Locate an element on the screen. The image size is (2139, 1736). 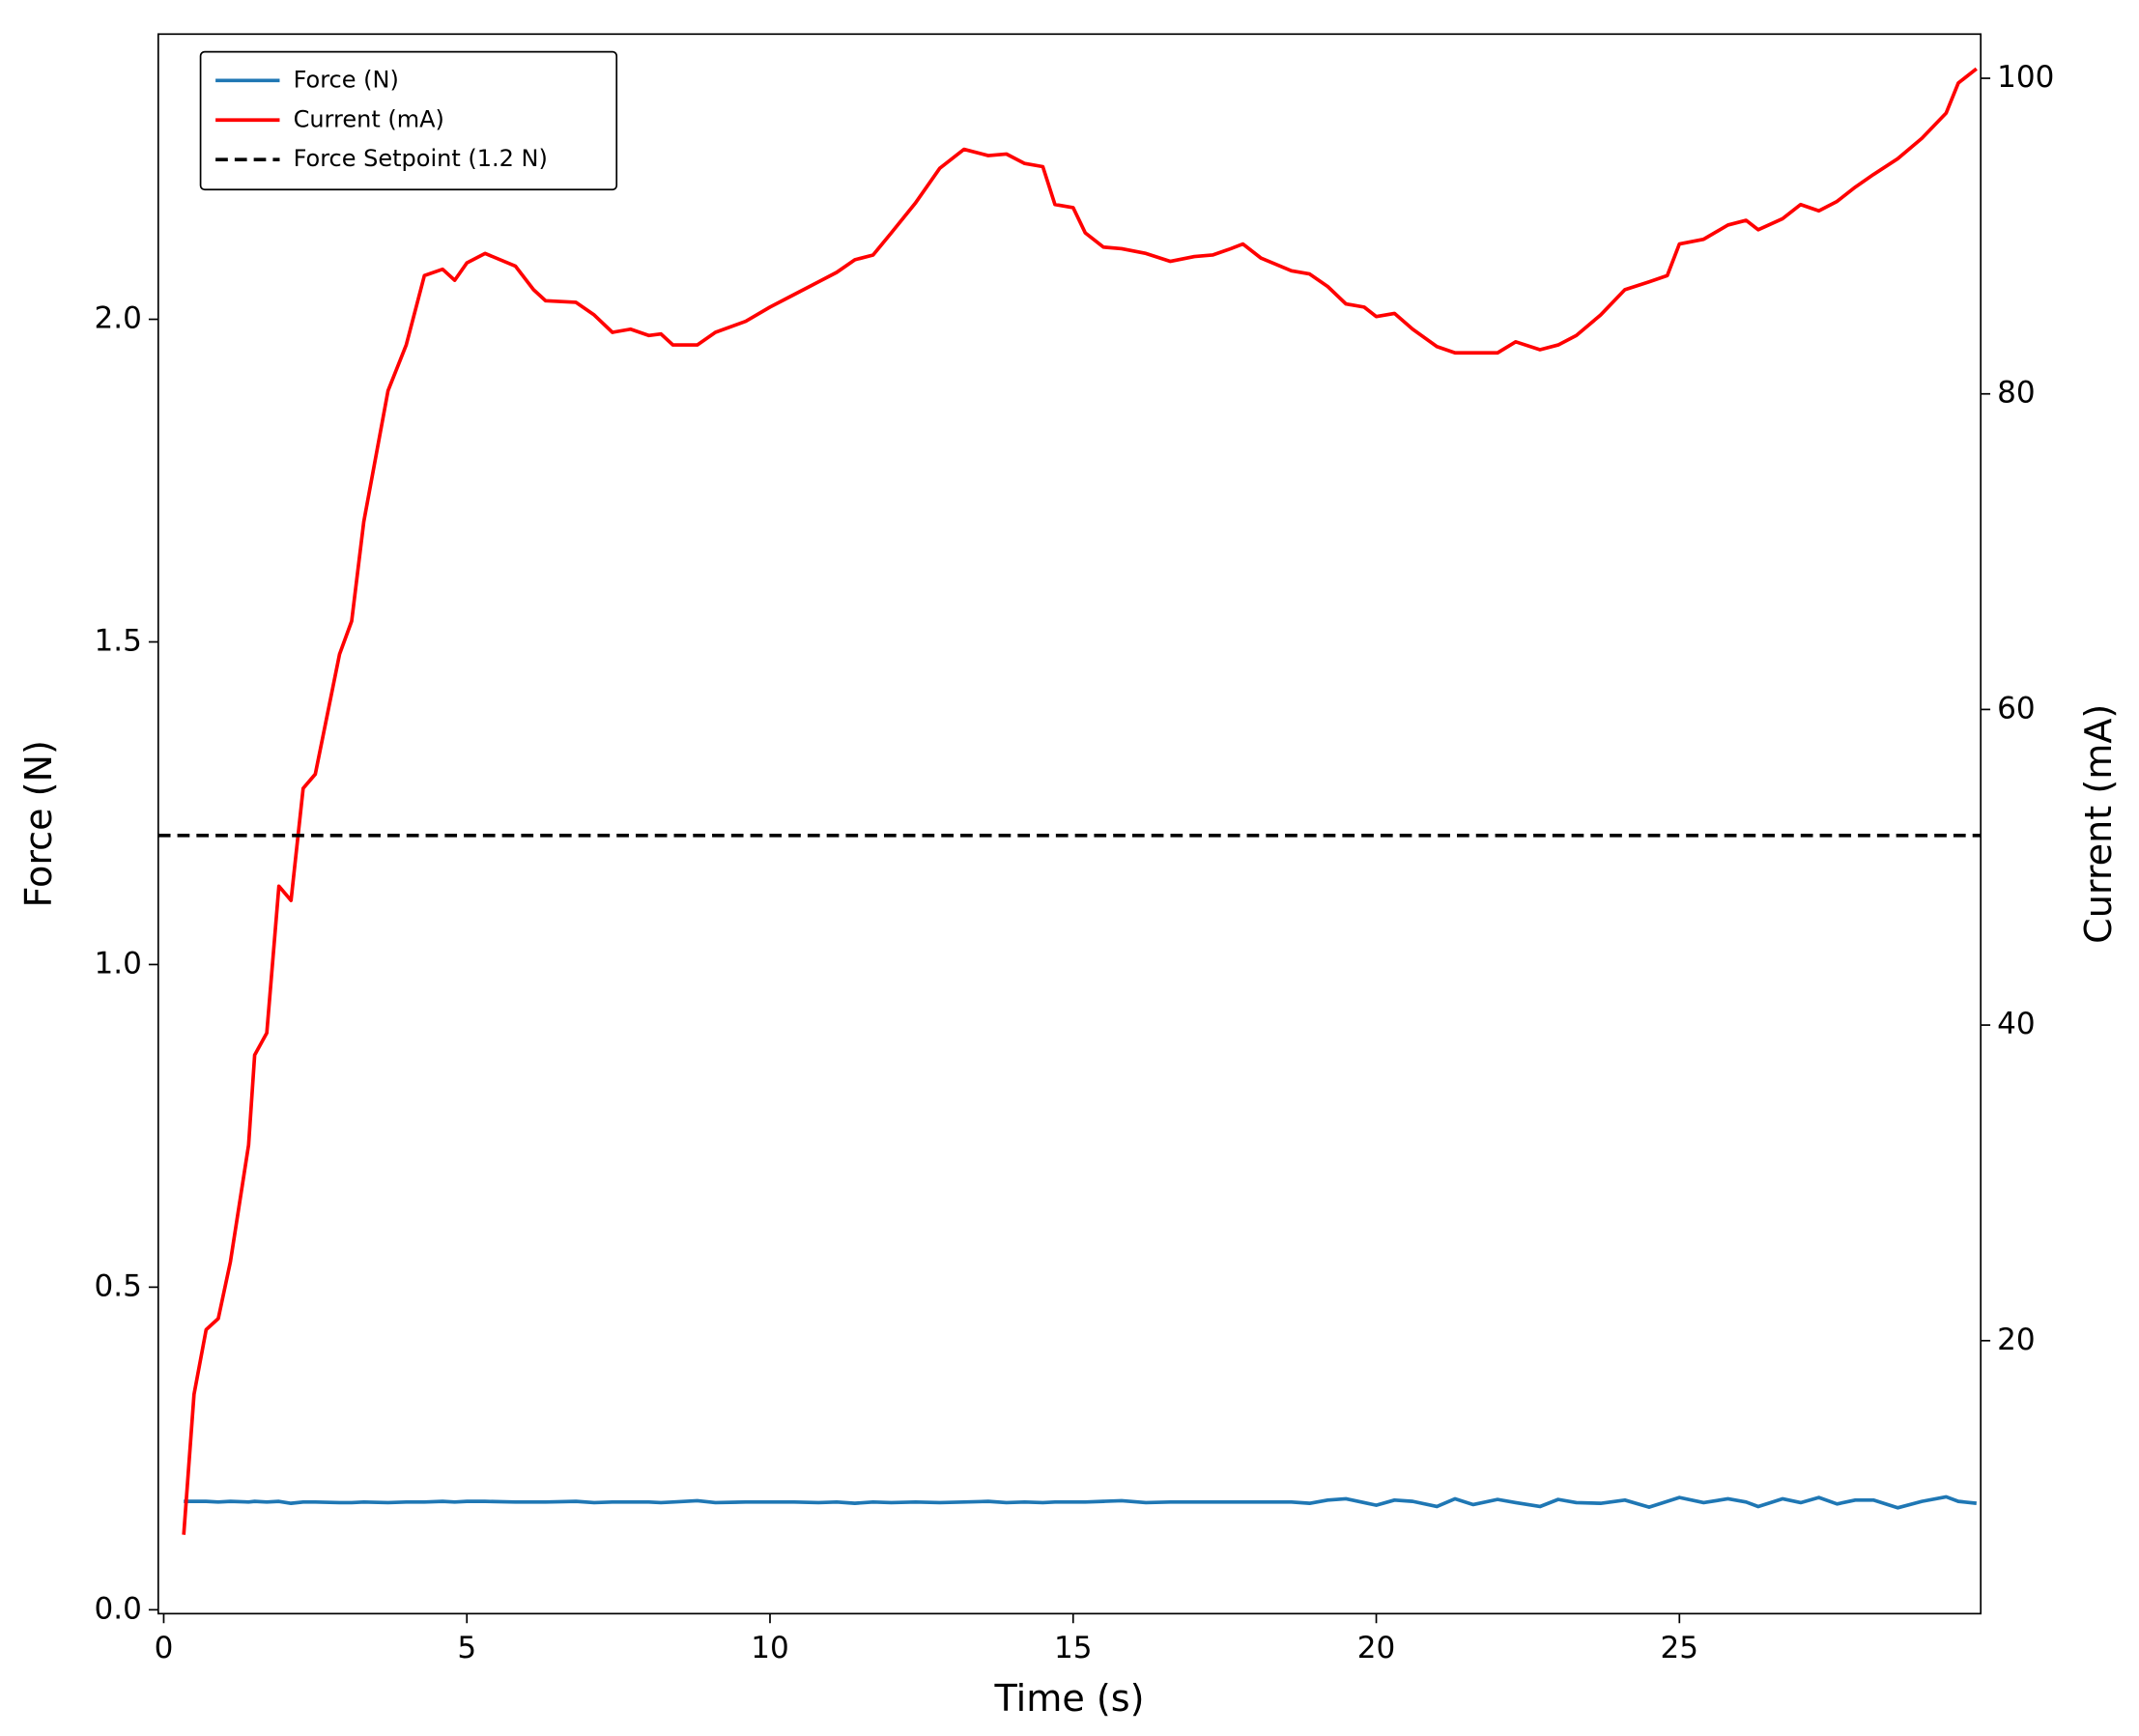
y2-tick-label: 40 is located at coordinates (2017, 1024).